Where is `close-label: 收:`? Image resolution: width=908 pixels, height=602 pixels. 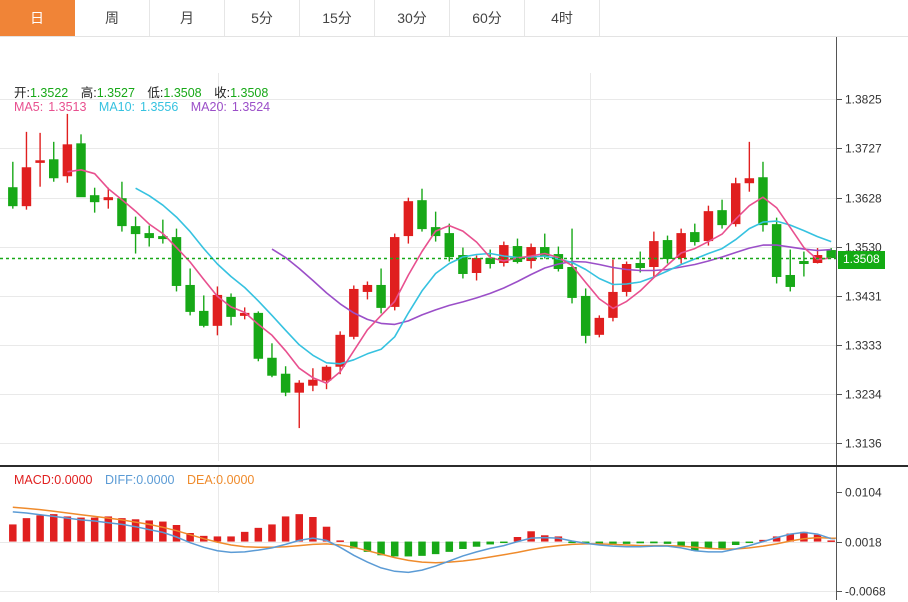 close-label: 收: is located at coordinates (222, 93).